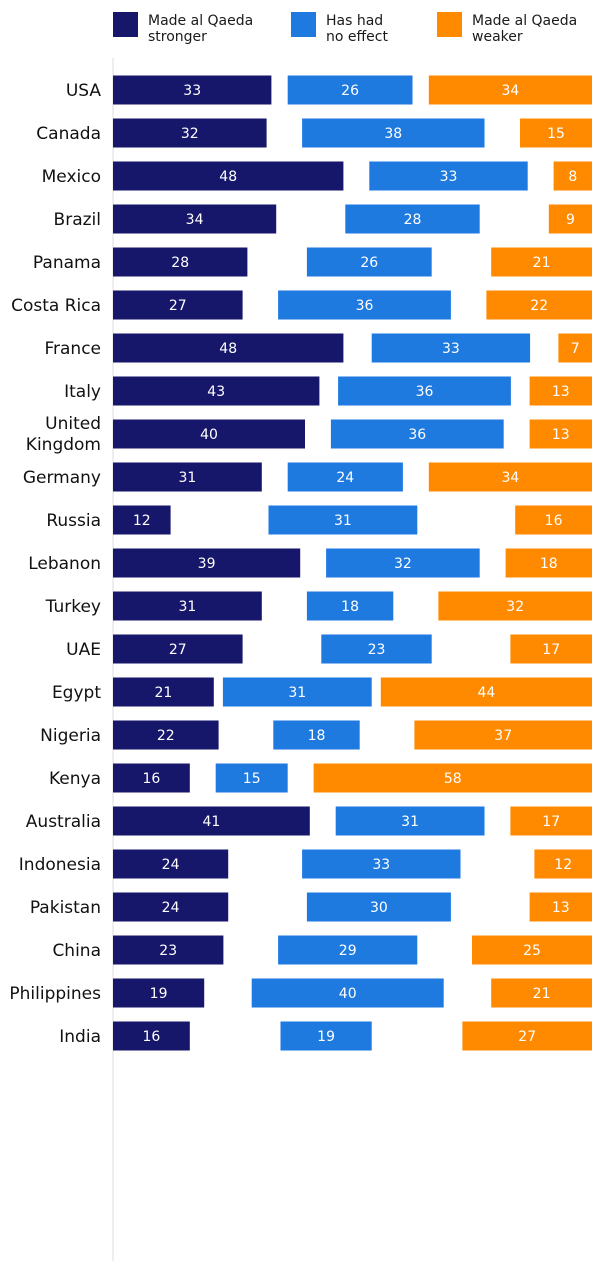 Image resolution: width=598 pixels, height=1261 pixels. I want to click on bar-no-effect-label: 38, so click(393, 134).